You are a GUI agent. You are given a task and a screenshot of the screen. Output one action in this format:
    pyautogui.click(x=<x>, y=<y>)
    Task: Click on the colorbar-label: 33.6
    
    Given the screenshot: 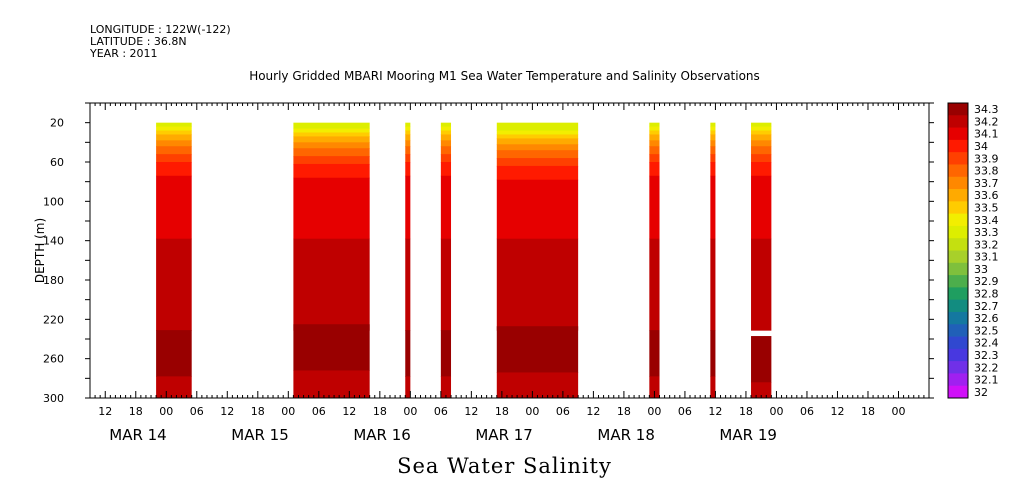 What is the action you would take?
    pyautogui.click(x=986, y=195)
    